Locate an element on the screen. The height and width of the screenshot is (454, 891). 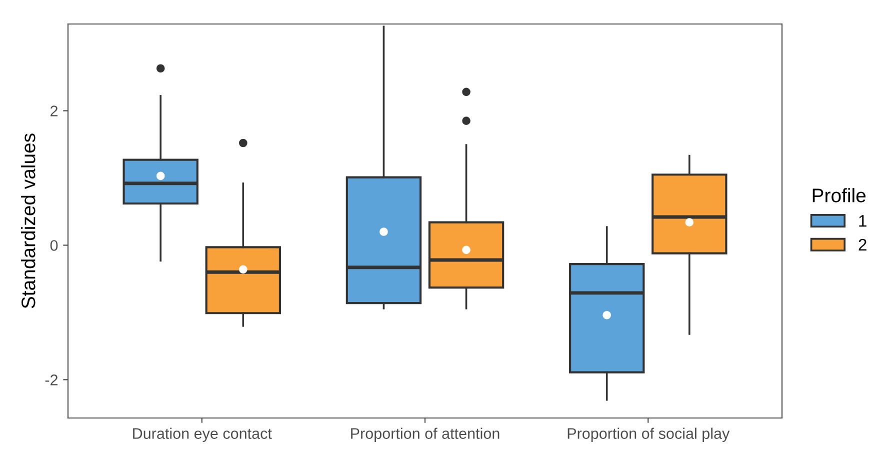
legend-label: 1 is located at coordinates (862, 221).